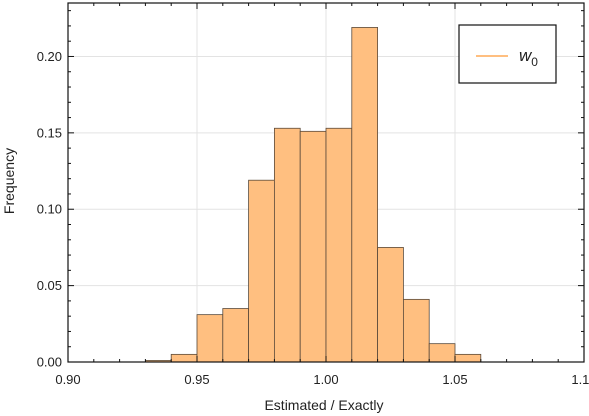 This screenshot has width=589, height=416. I want to click on x-tick-labels: 0.90 0.95 1.00 1.05 1.10, so click(322, 379).